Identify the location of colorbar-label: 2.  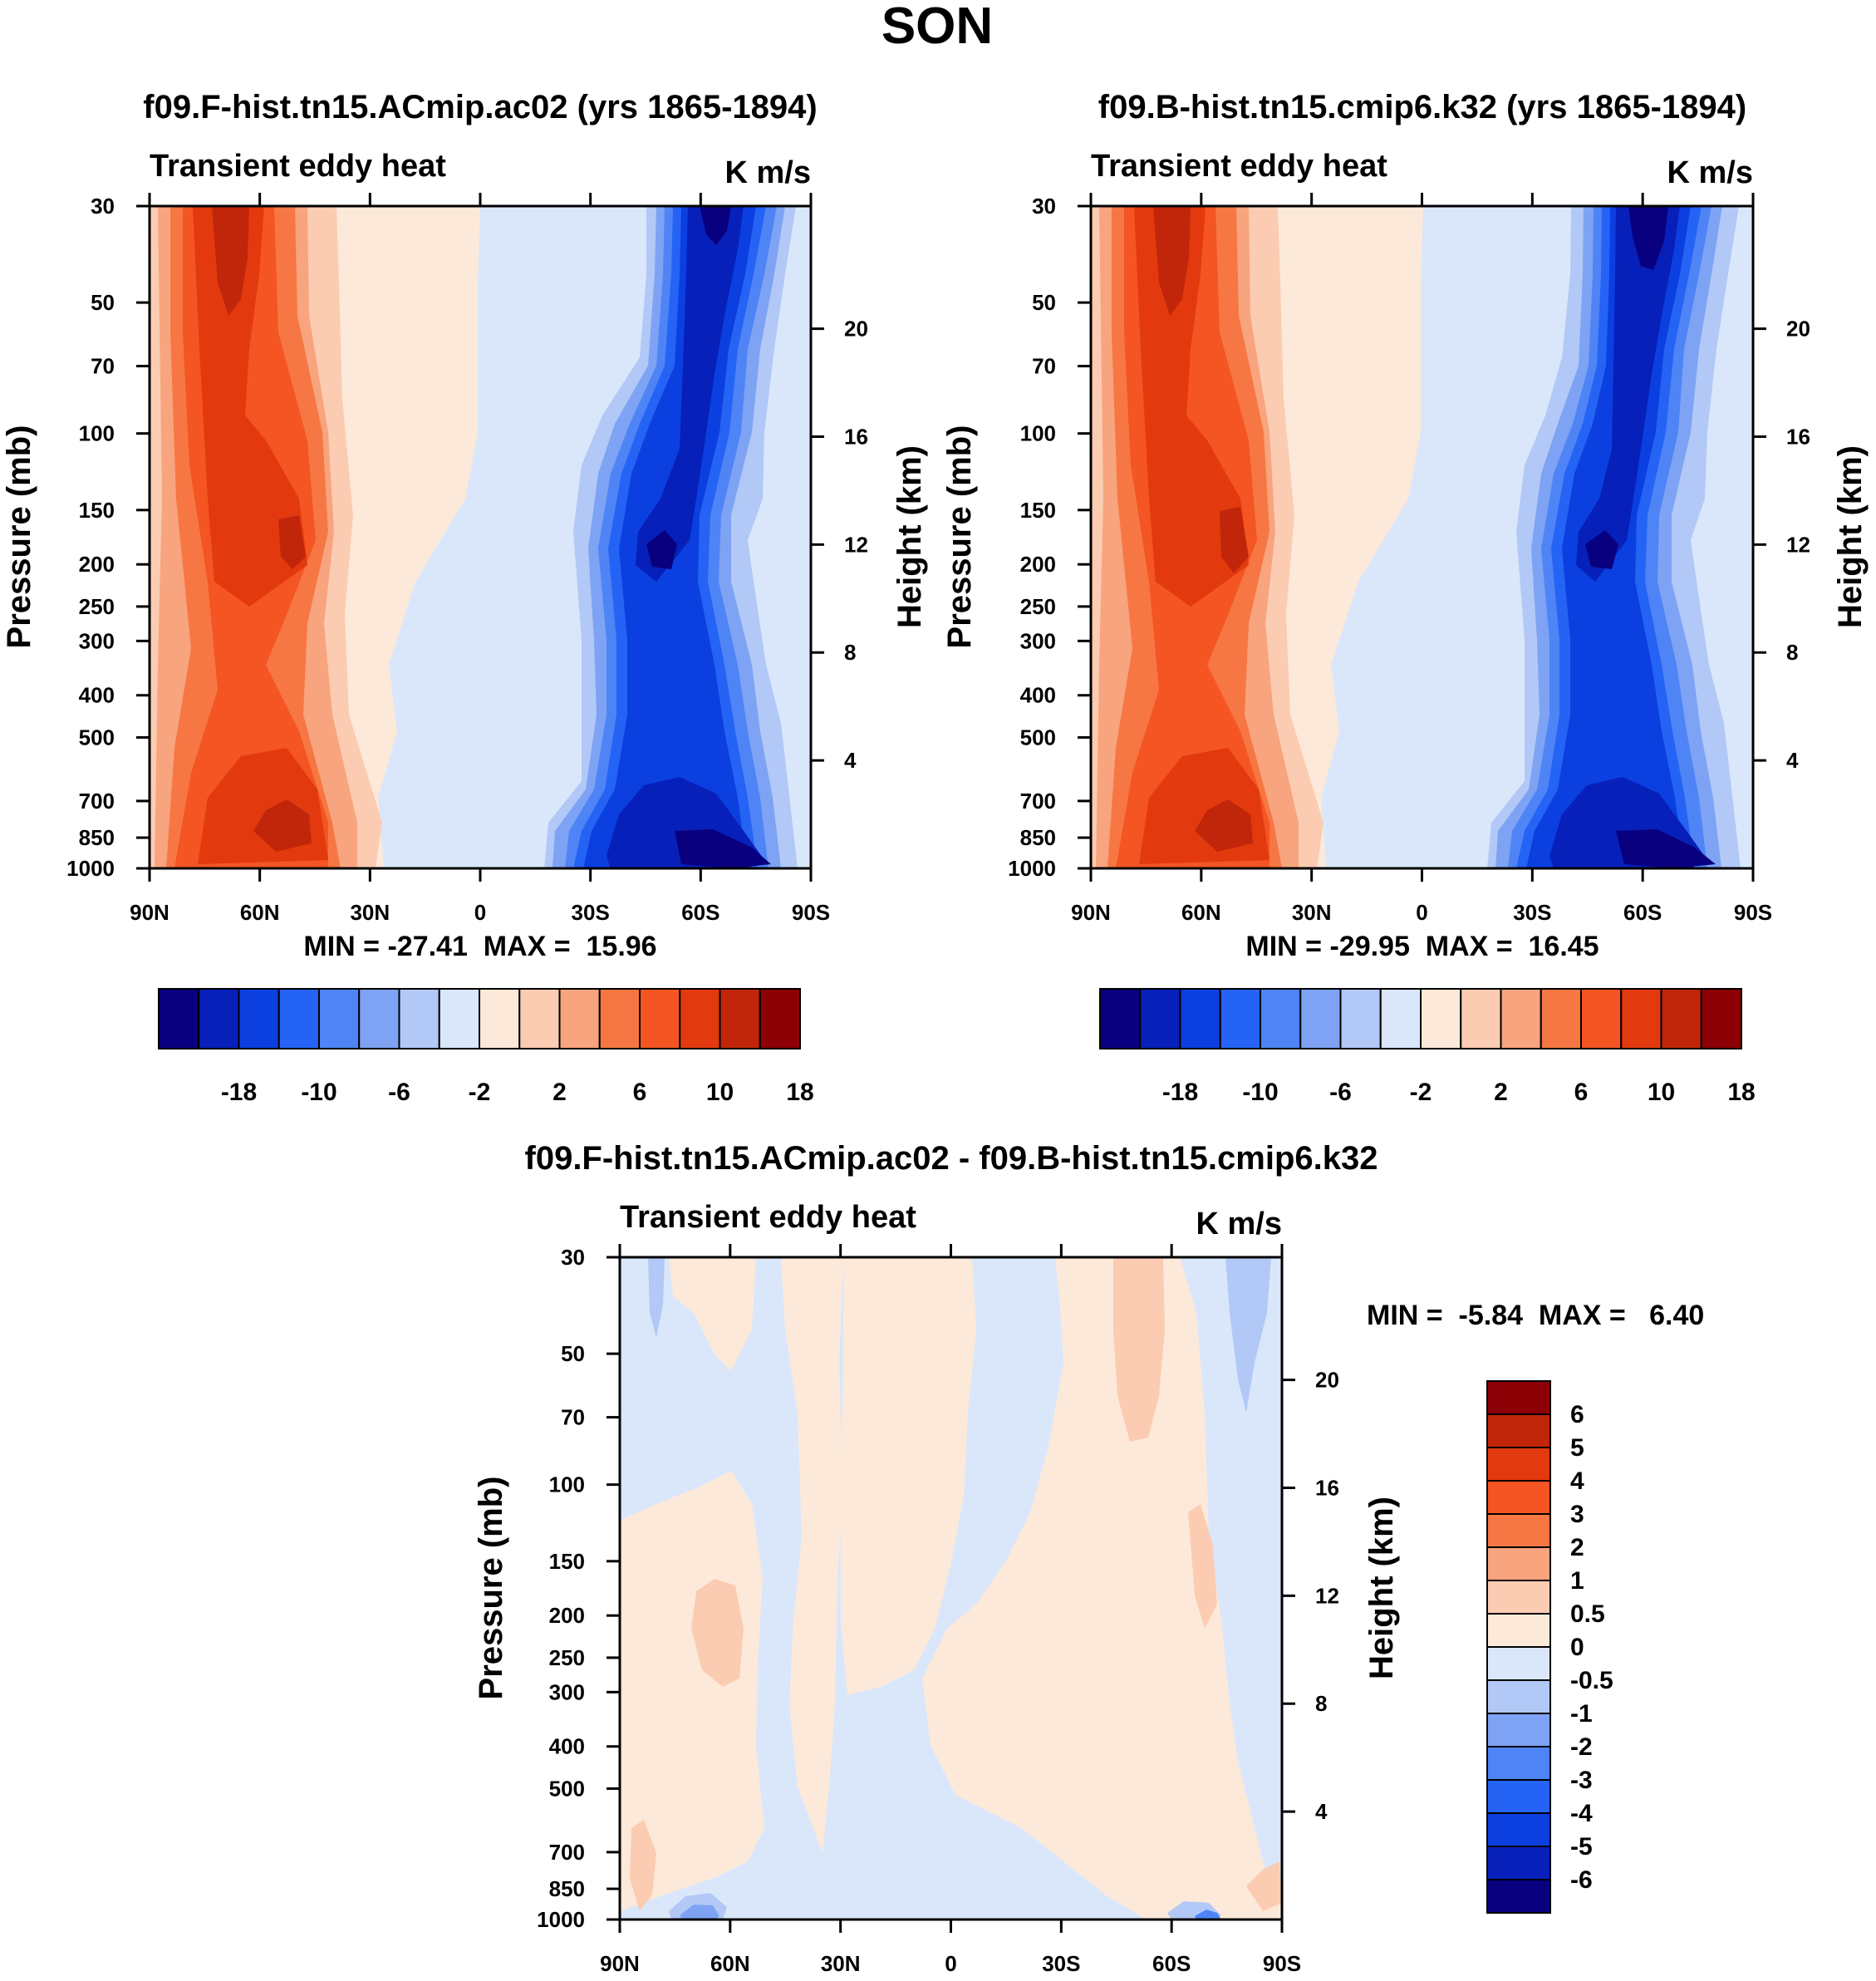
(1501, 1092).